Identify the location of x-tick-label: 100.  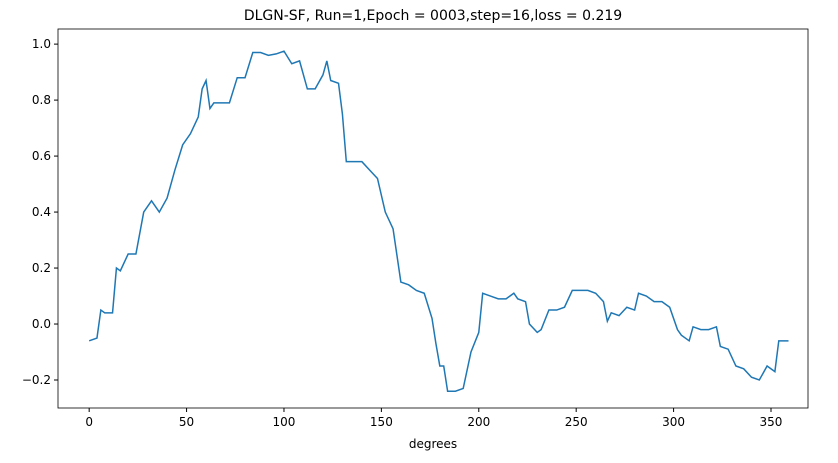
(284, 422).